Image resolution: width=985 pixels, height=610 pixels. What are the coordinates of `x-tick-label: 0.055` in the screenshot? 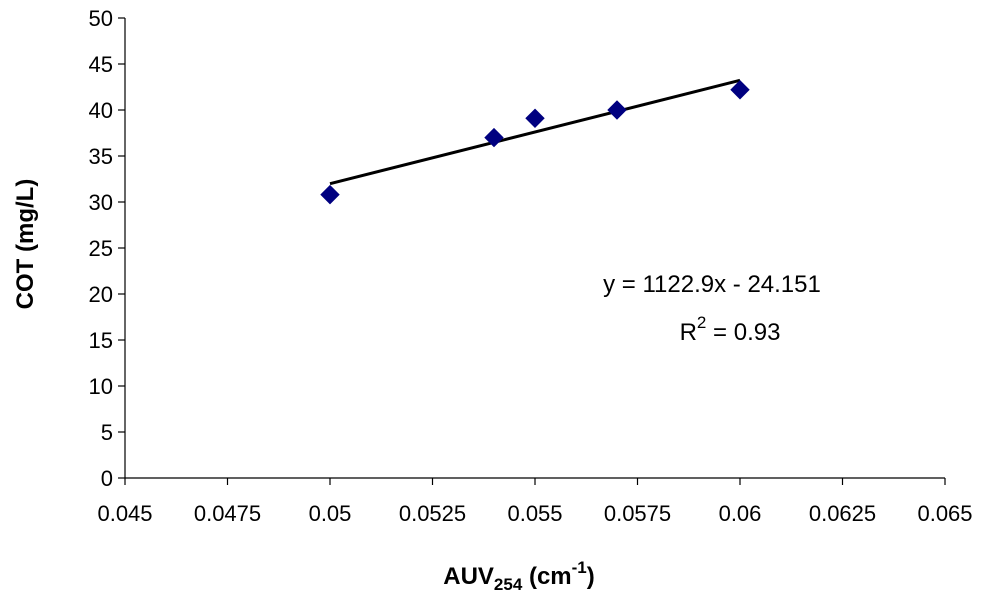 It's located at (534, 513).